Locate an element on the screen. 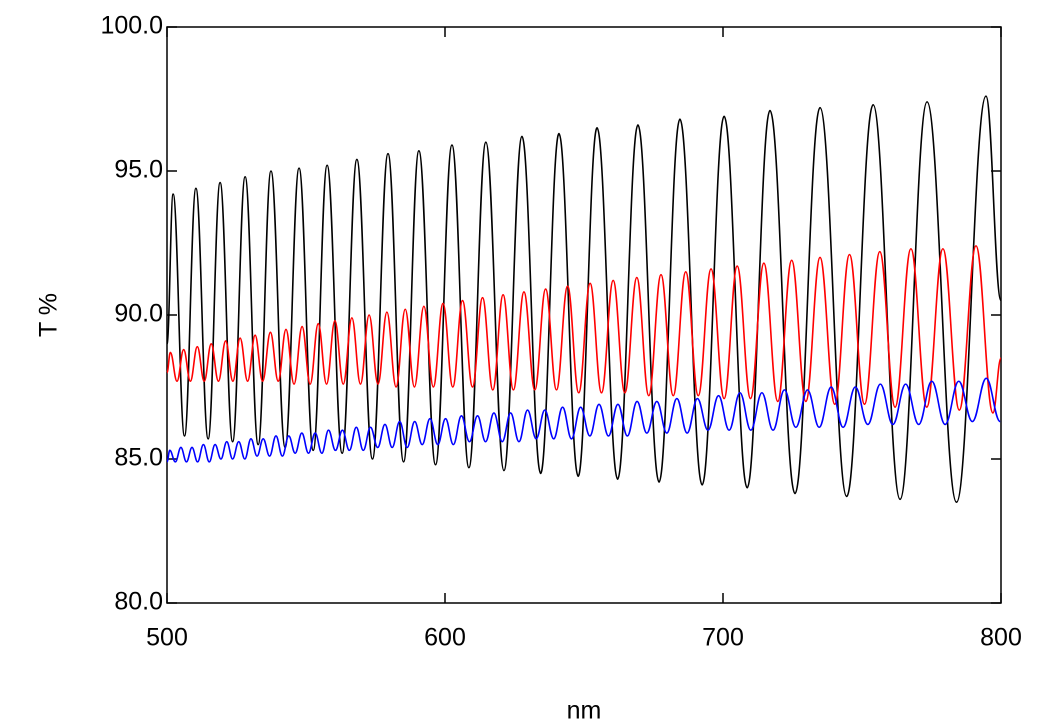 This screenshot has height=728, width=1038. y-axis-label: T % is located at coordinates (49, 315).